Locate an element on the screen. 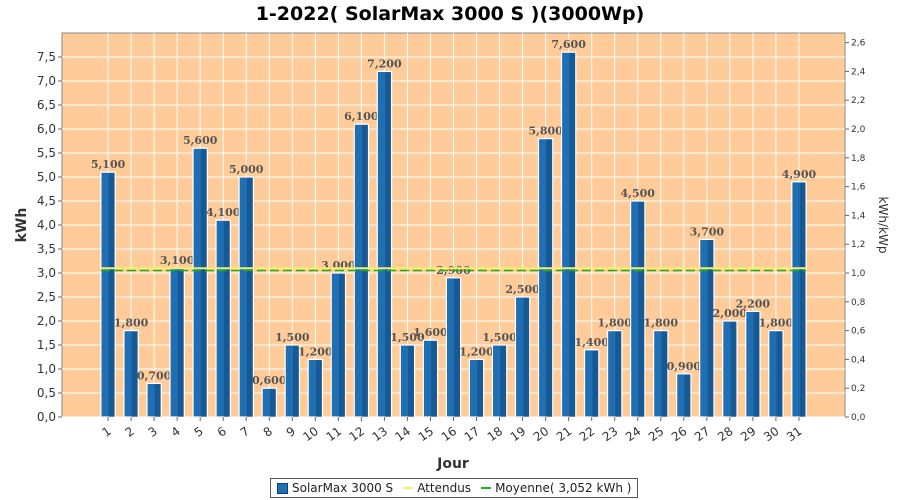  bar-value-label: 1,500 is located at coordinates (407, 337).